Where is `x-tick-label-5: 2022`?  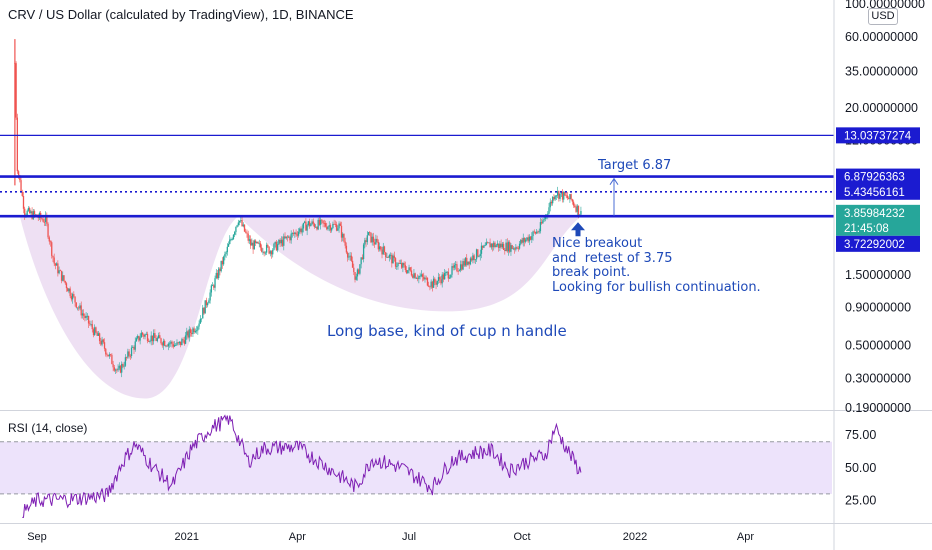 x-tick-label-5: 2022 is located at coordinates (635, 537).